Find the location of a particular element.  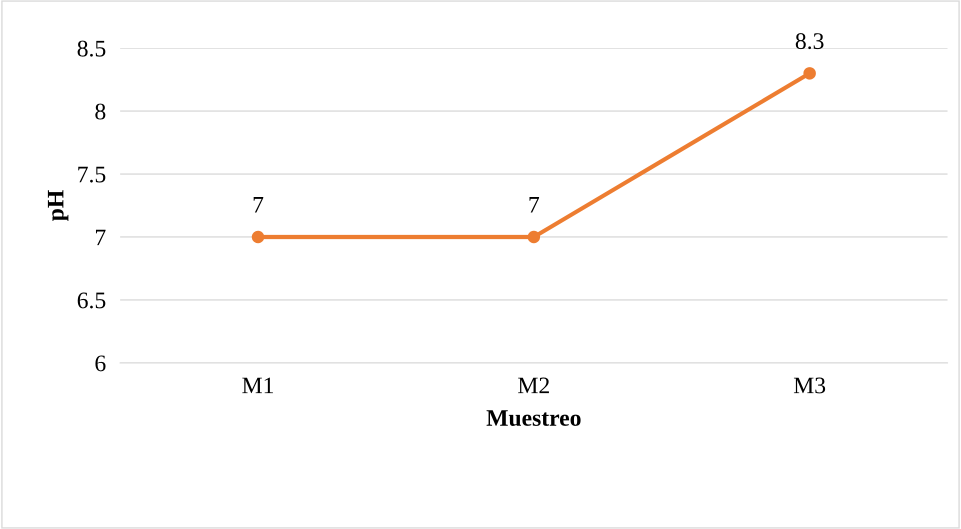

x-tick-label: M3 is located at coordinates (810, 386).